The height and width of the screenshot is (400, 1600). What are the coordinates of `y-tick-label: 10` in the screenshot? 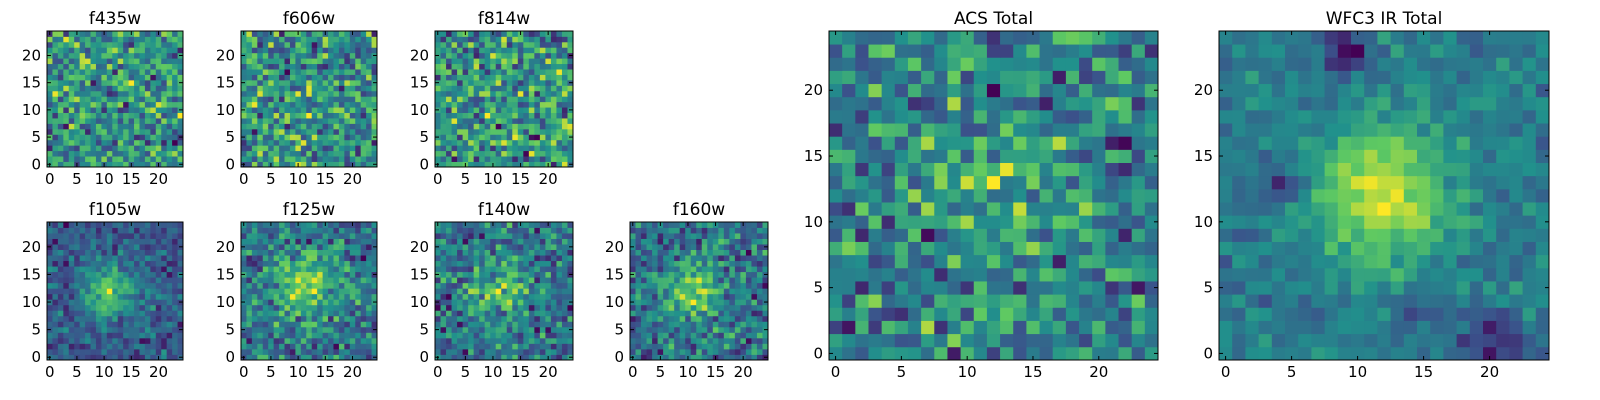 It's located at (31, 110).